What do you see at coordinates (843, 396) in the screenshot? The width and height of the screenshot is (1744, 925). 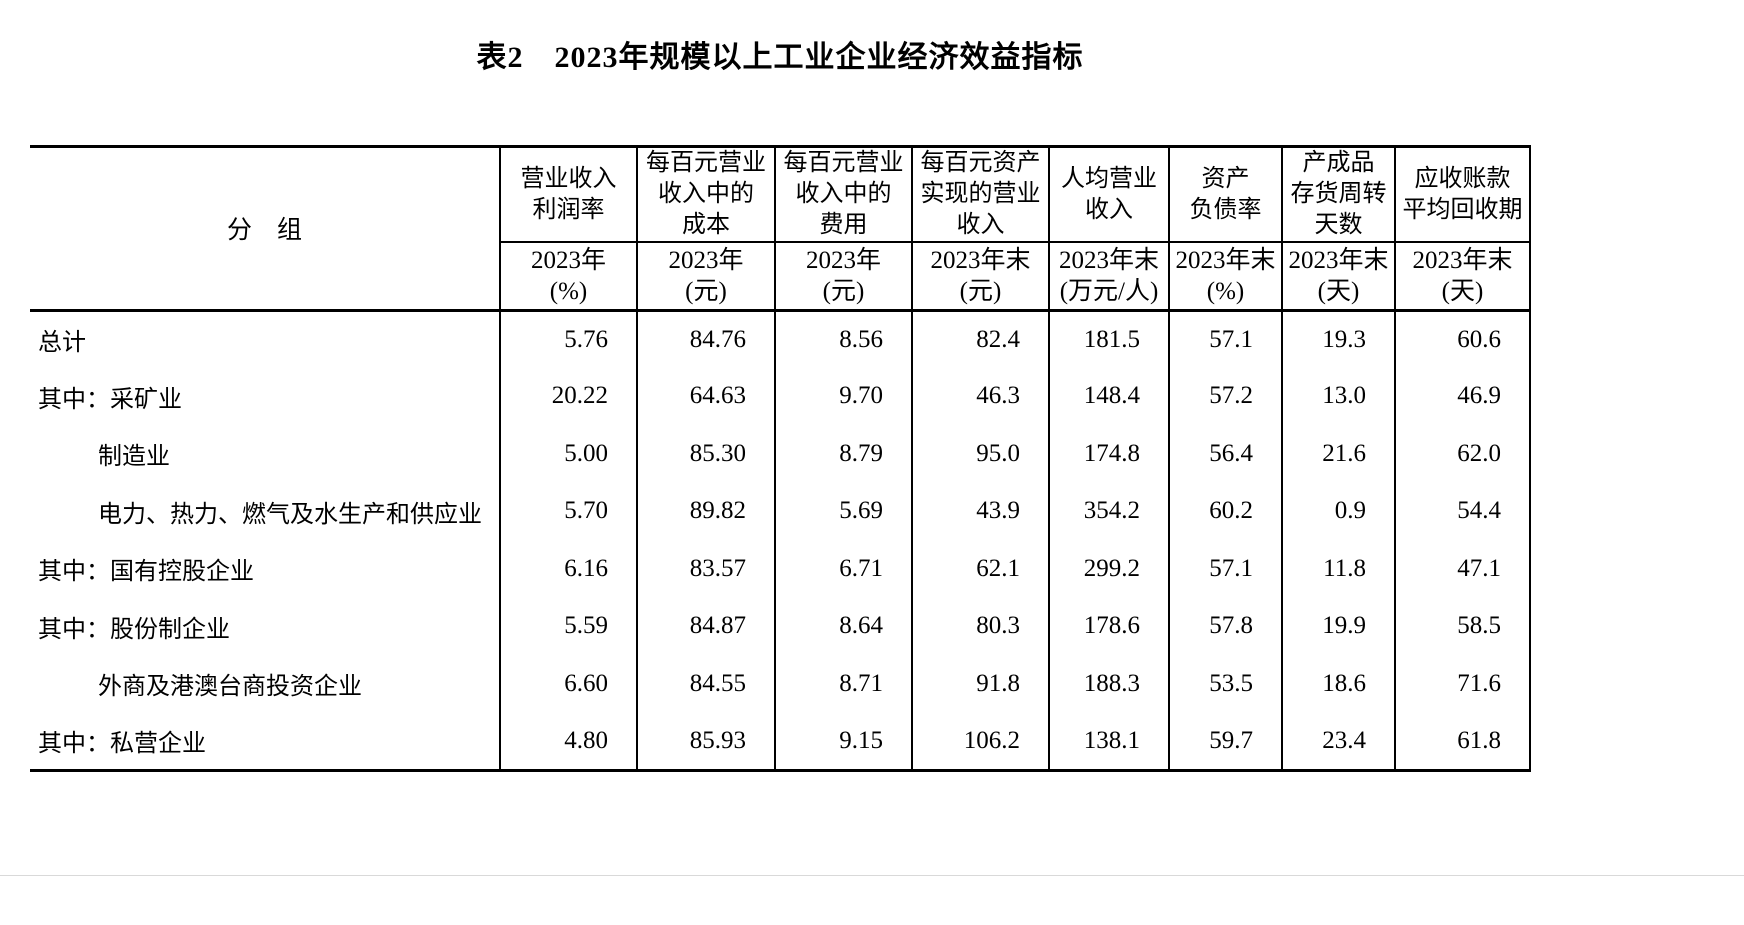 I see `cell-value: 9.70` at bounding box center [843, 396].